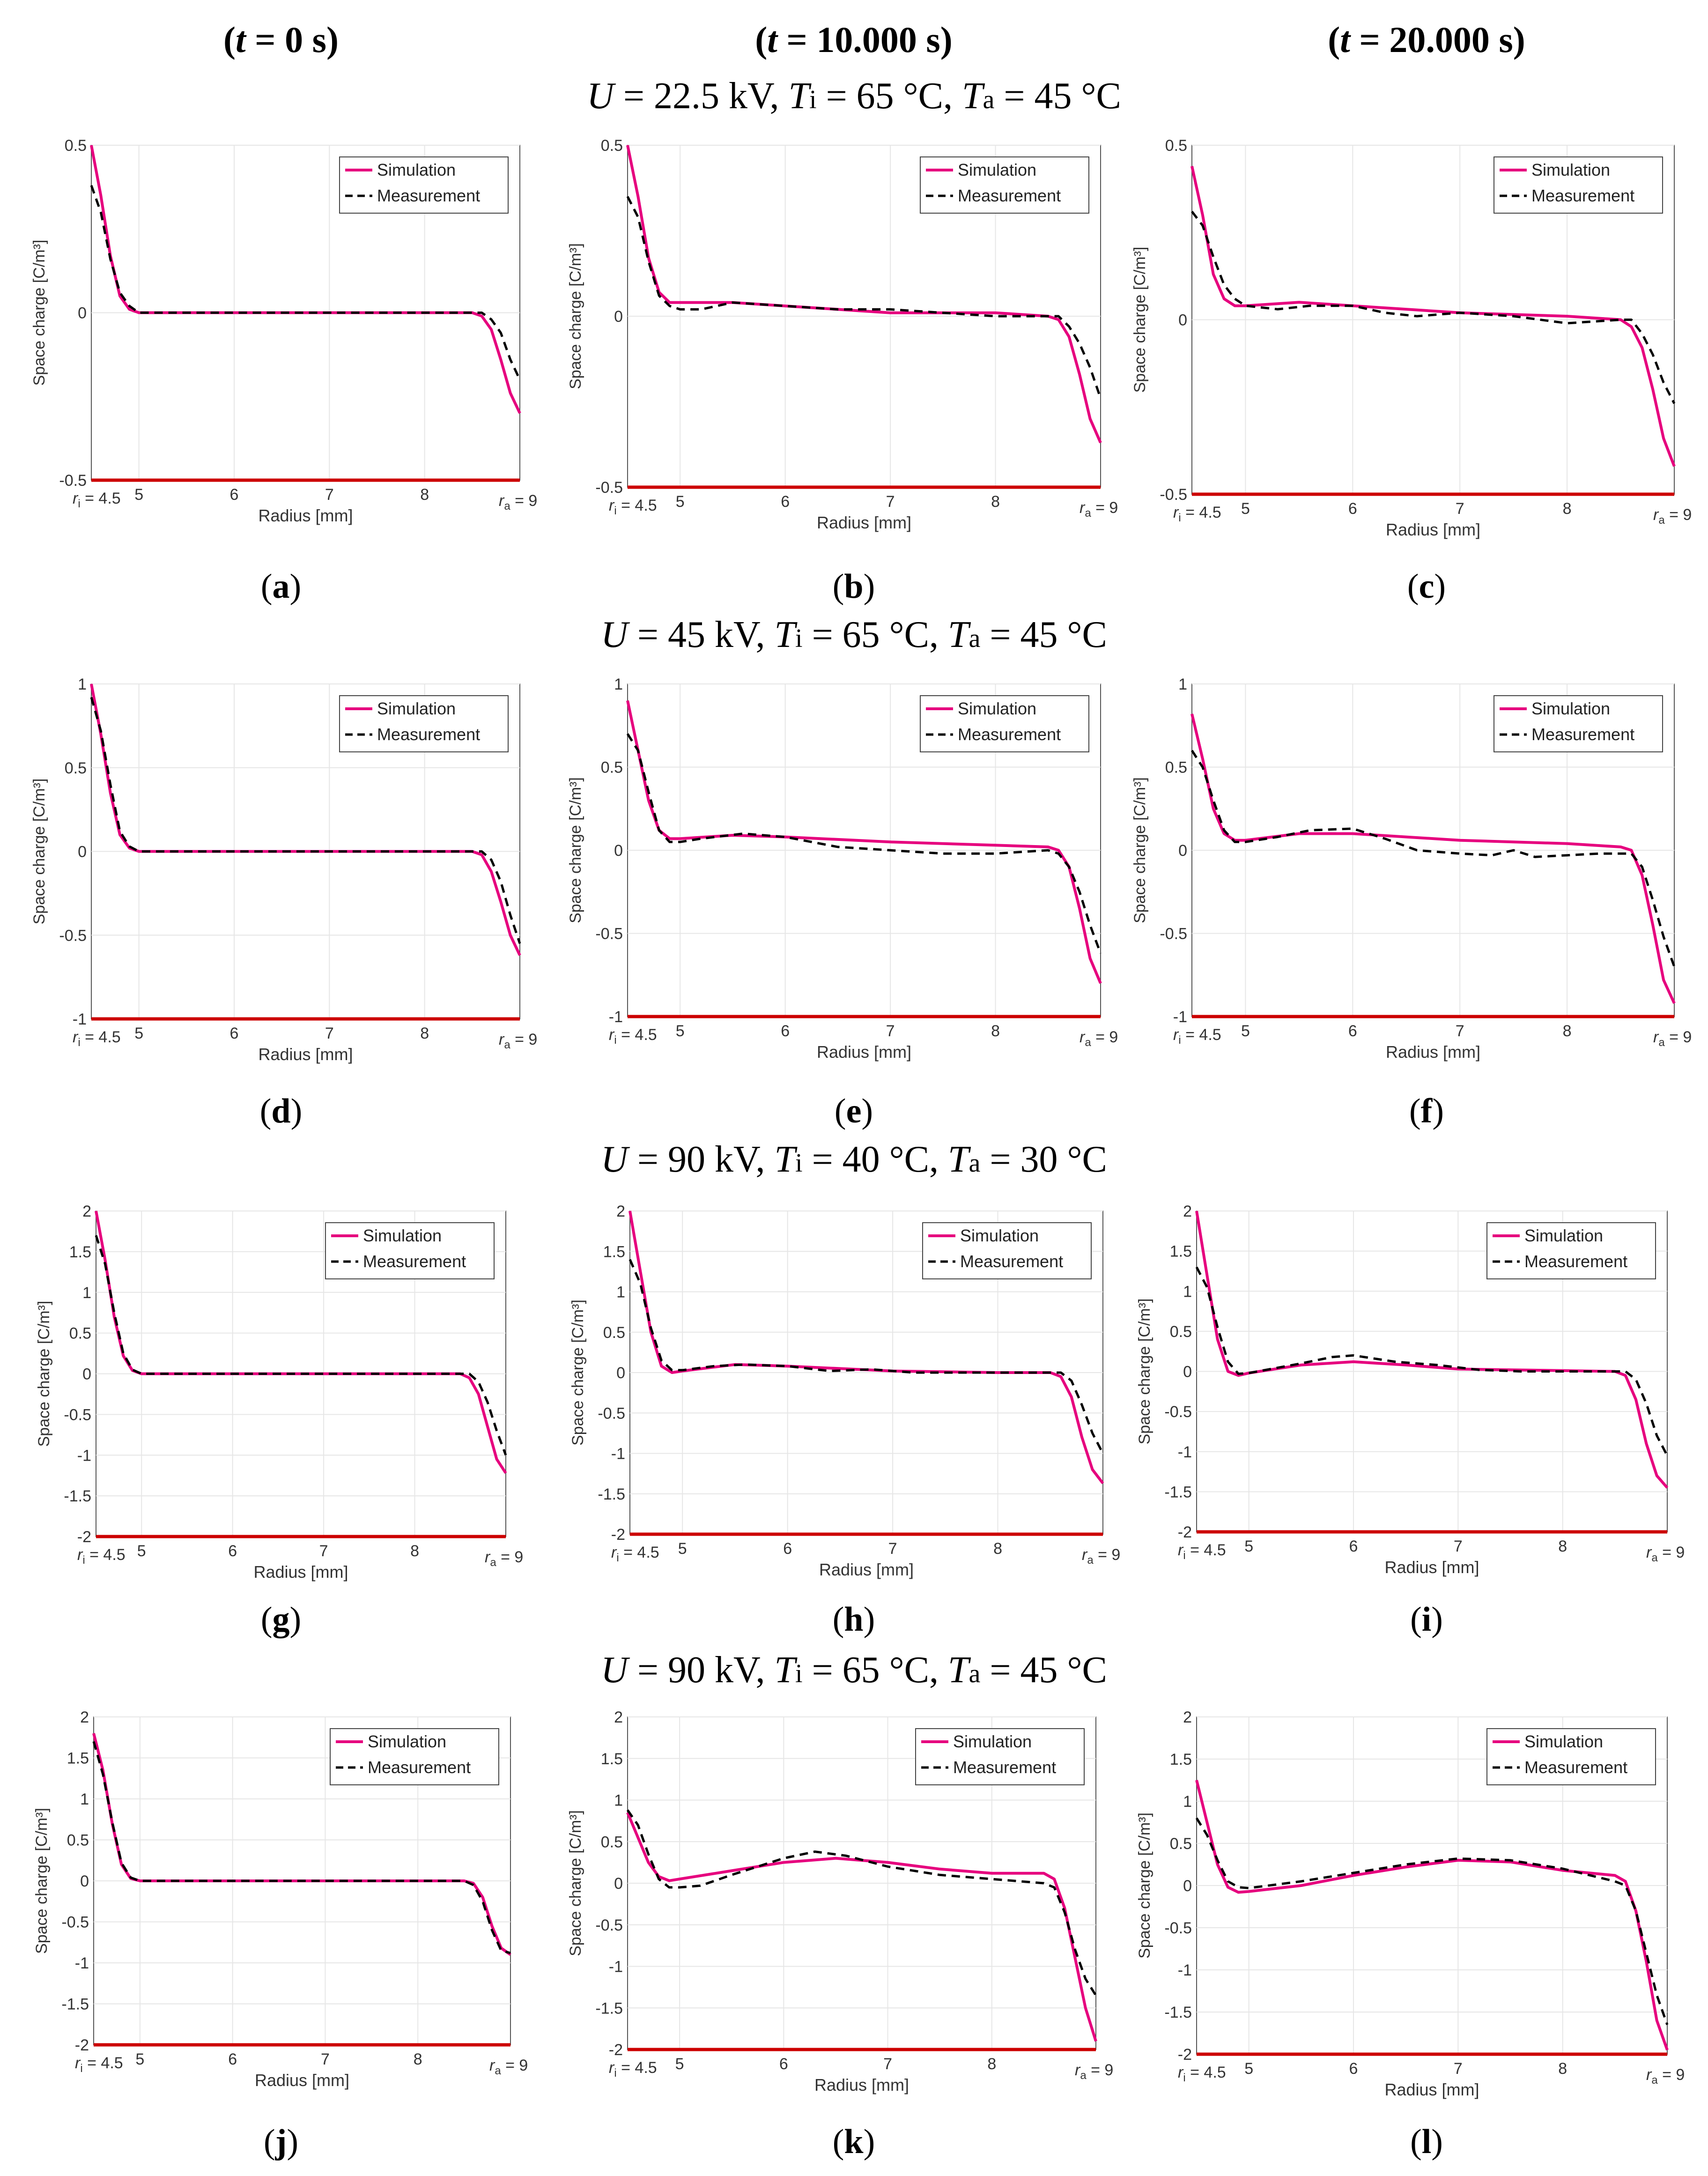 This screenshot has height=2176, width=1708. I want to click on chart-l-ytick-4: 0, so click(1187, 1886).